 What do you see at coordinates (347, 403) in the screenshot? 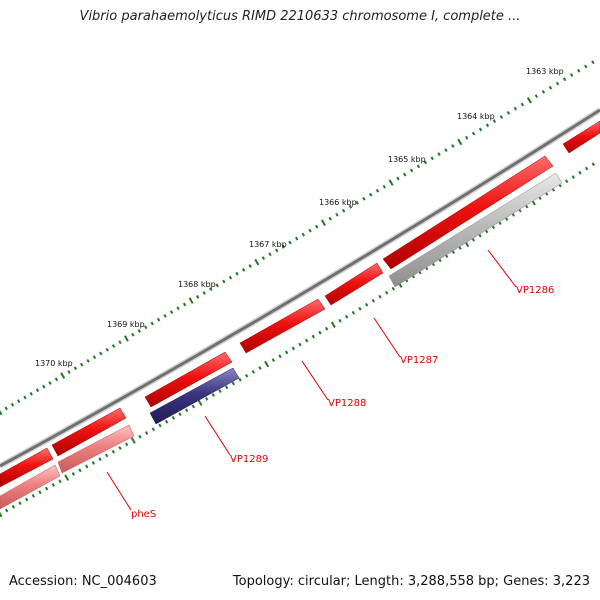
I see `gene-label-vp1288: VP1288` at bounding box center [347, 403].